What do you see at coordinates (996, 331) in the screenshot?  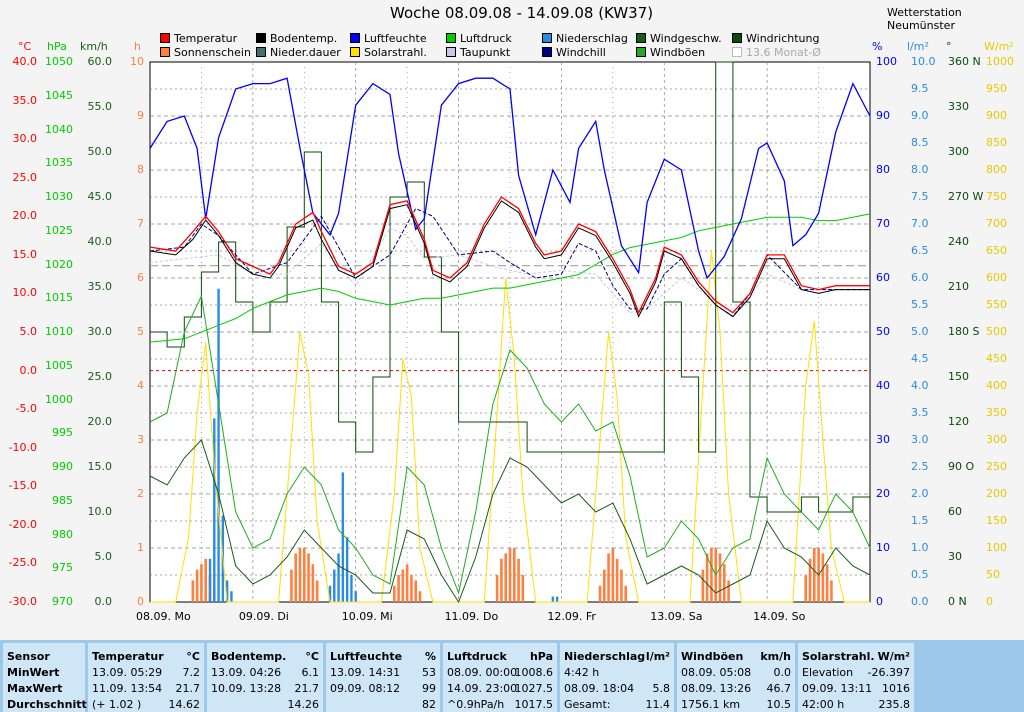 I see `wm2-tick: 500` at bounding box center [996, 331].